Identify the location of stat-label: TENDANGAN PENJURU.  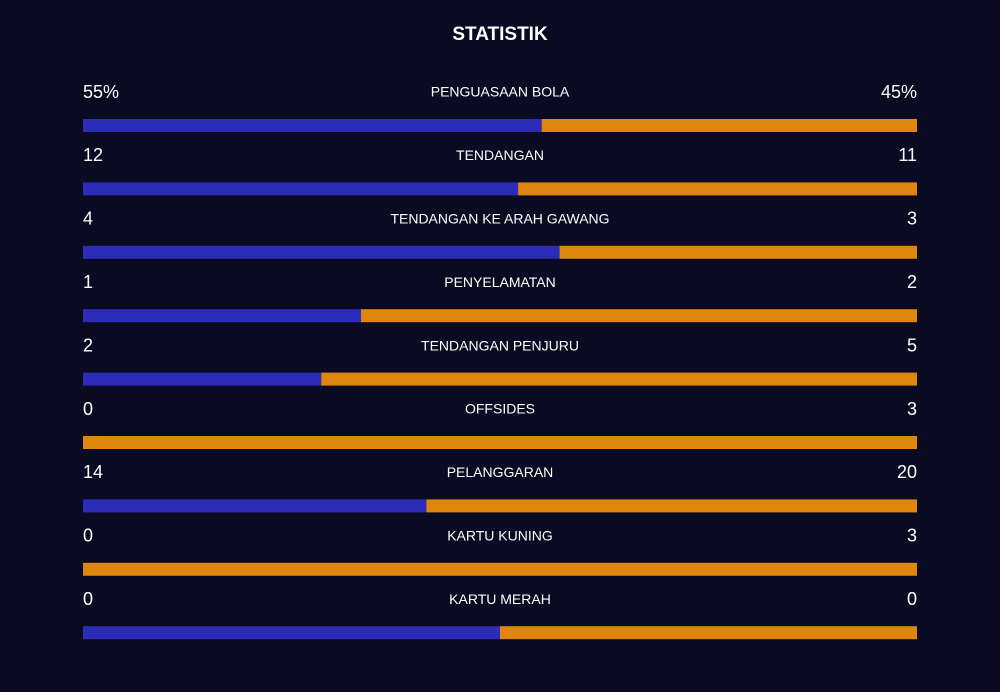
(500, 345).